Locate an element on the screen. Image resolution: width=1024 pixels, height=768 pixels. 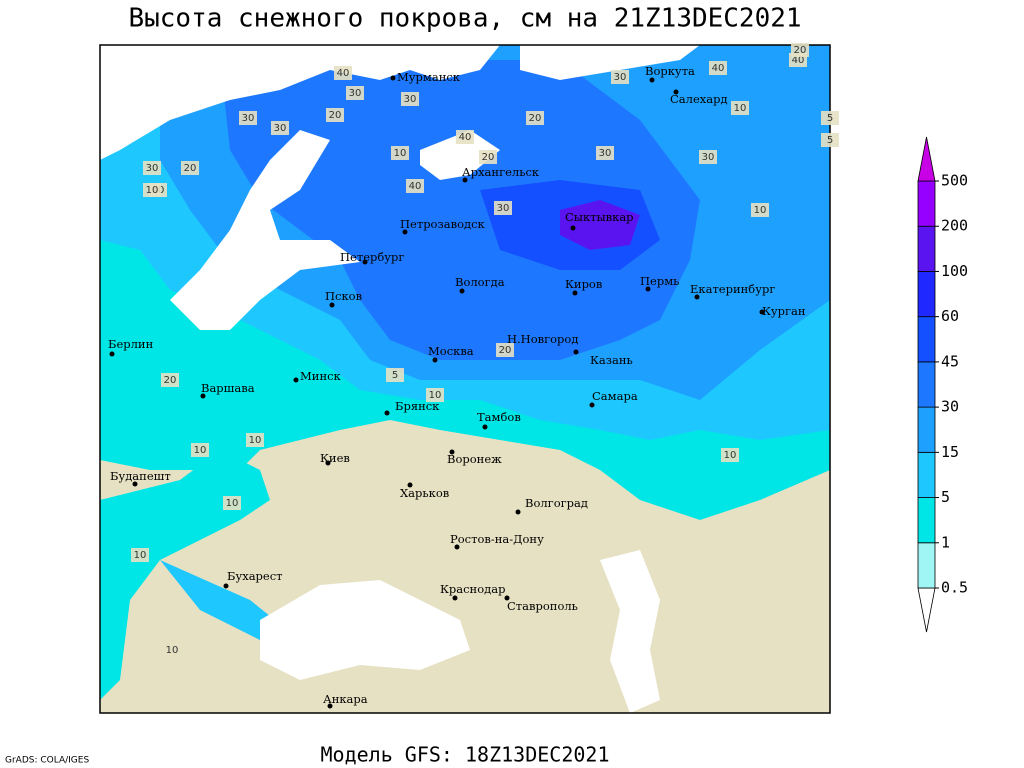
city-label: Пермь is located at coordinates (659, 281).